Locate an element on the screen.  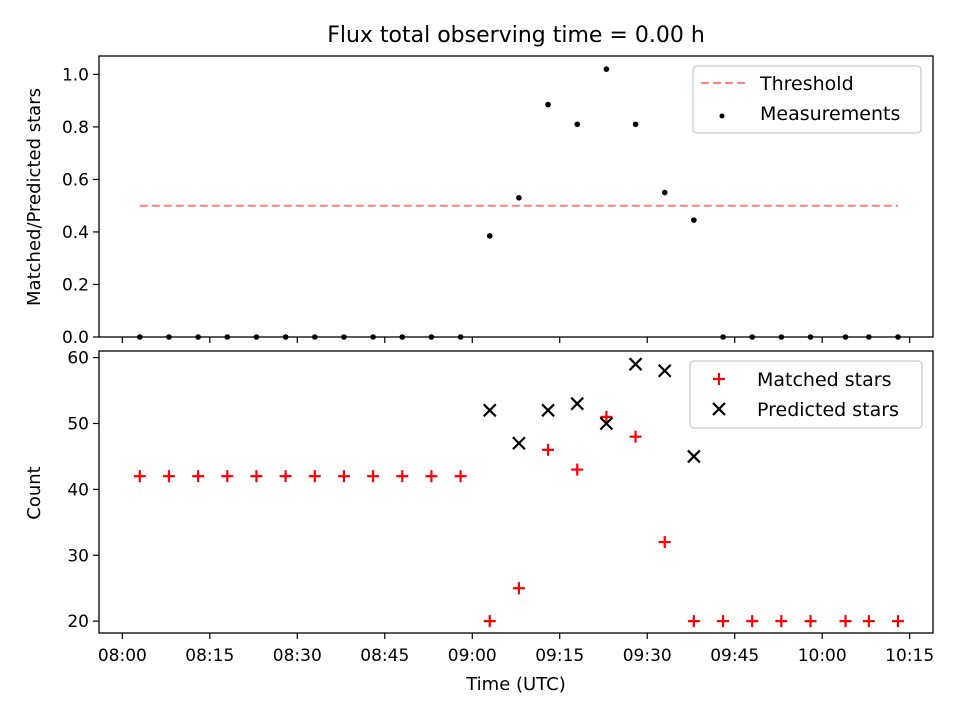
top-y-axis-label: Matched/Predicted stars is located at coordinates (34, 197).